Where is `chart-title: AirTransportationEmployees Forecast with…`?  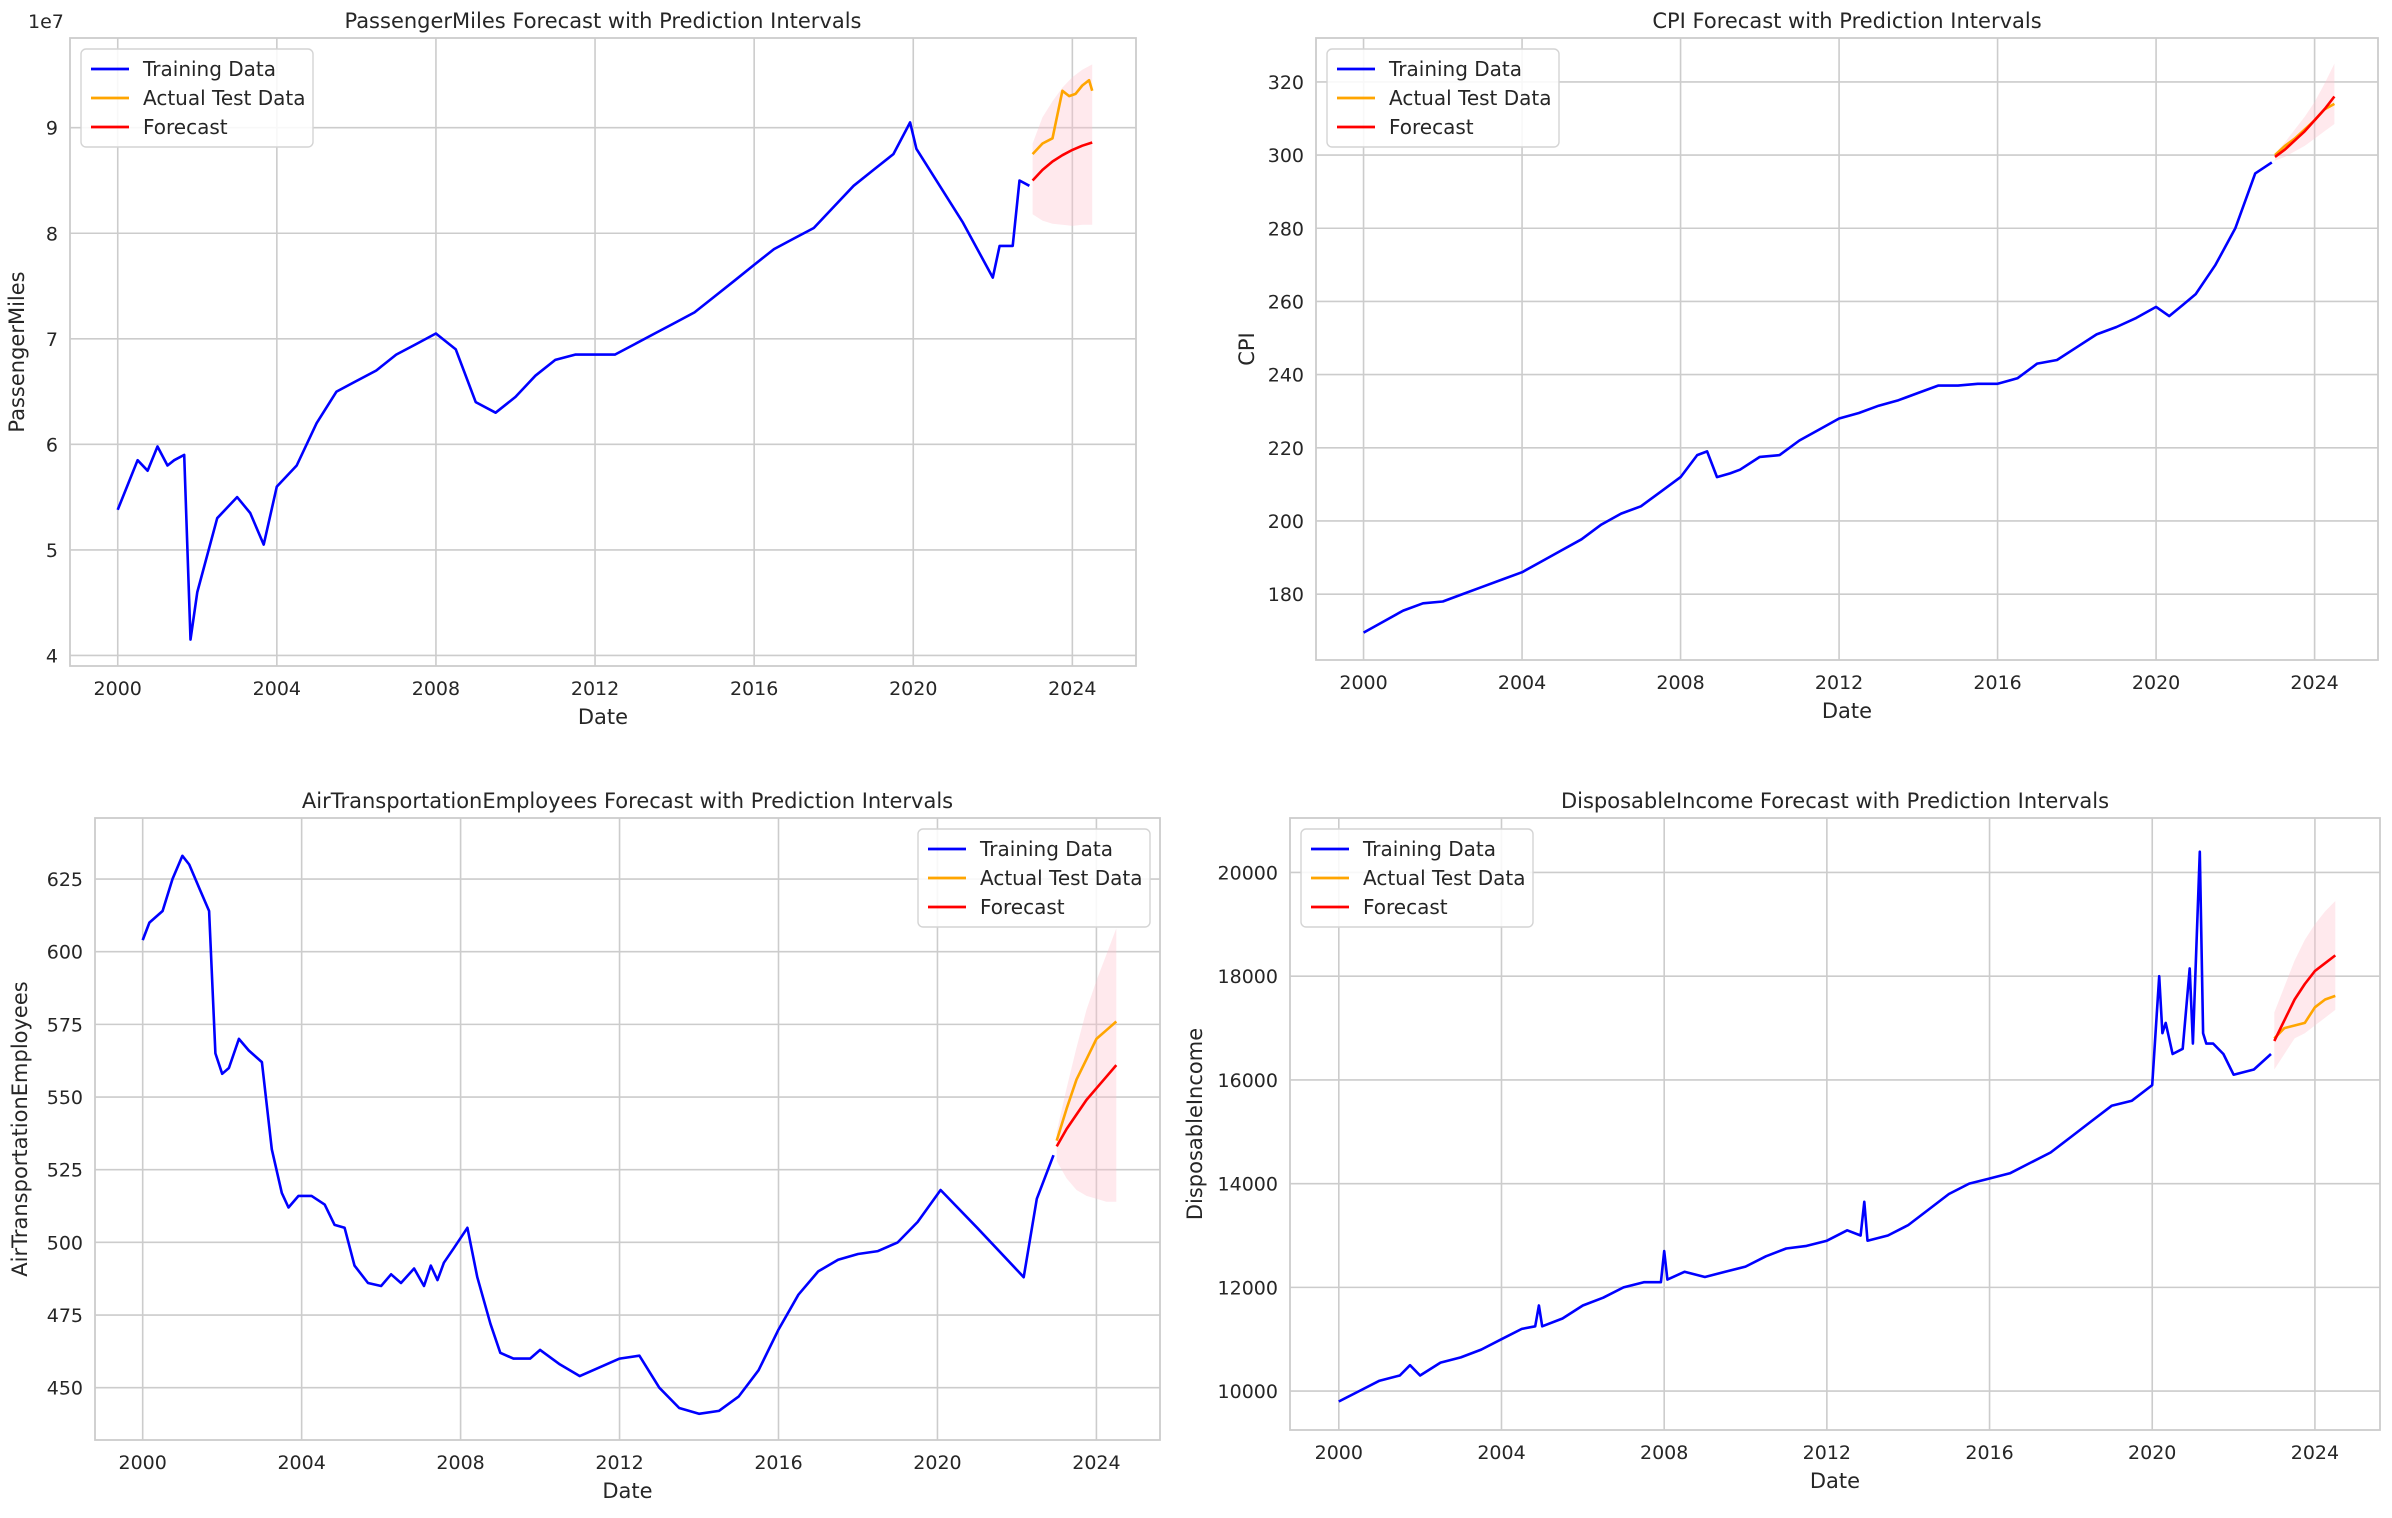
chart-title: AirTransportationEmployees Forecast with… is located at coordinates (627, 801).